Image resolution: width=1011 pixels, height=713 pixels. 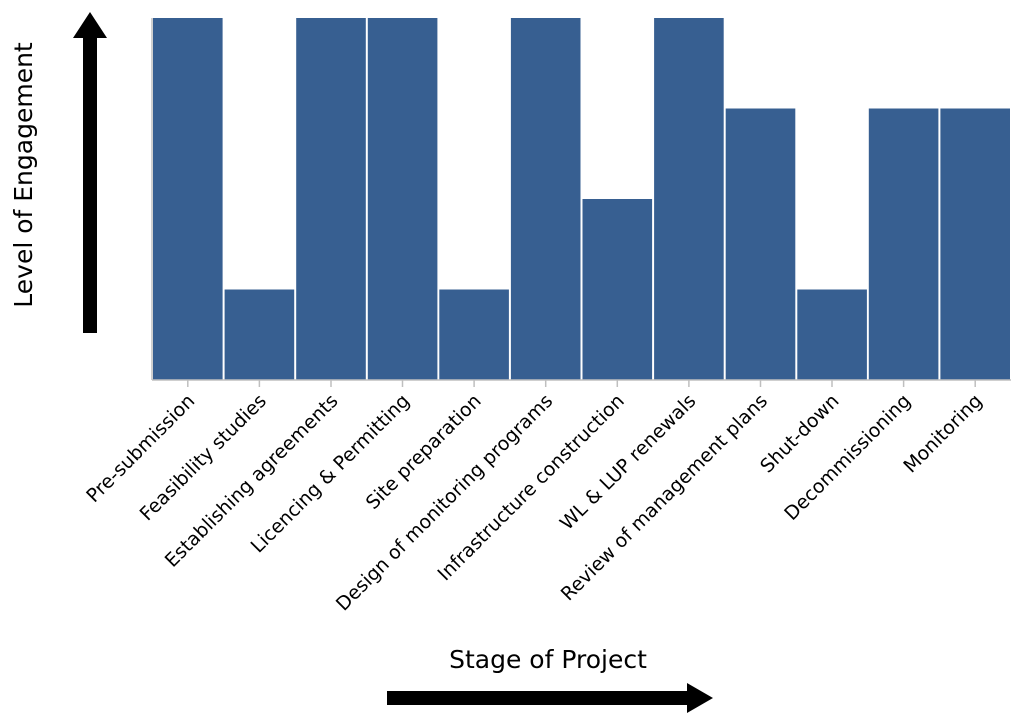 What do you see at coordinates (548, 659) in the screenshot?
I see `x-axis-title: Stage of Project` at bounding box center [548, 659].